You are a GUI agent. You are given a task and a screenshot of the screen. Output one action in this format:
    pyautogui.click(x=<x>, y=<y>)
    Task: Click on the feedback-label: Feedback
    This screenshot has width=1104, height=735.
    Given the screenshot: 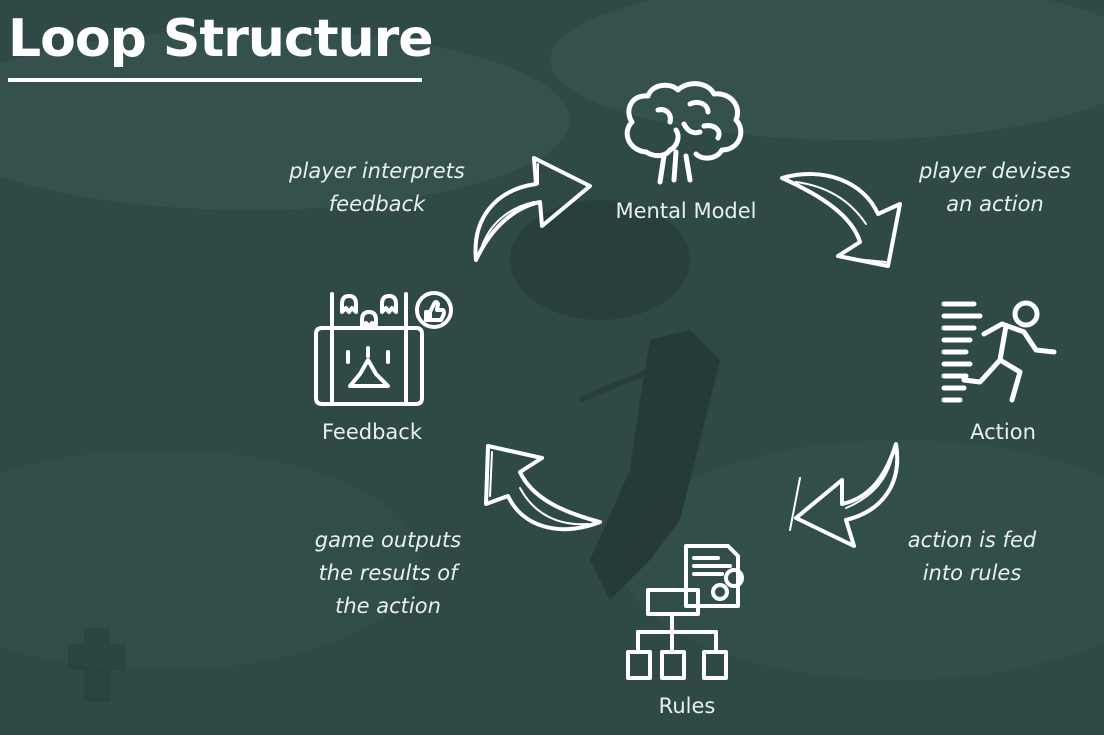 What is the action you would take?
    pyautogui.click(x=371, y=432)
    